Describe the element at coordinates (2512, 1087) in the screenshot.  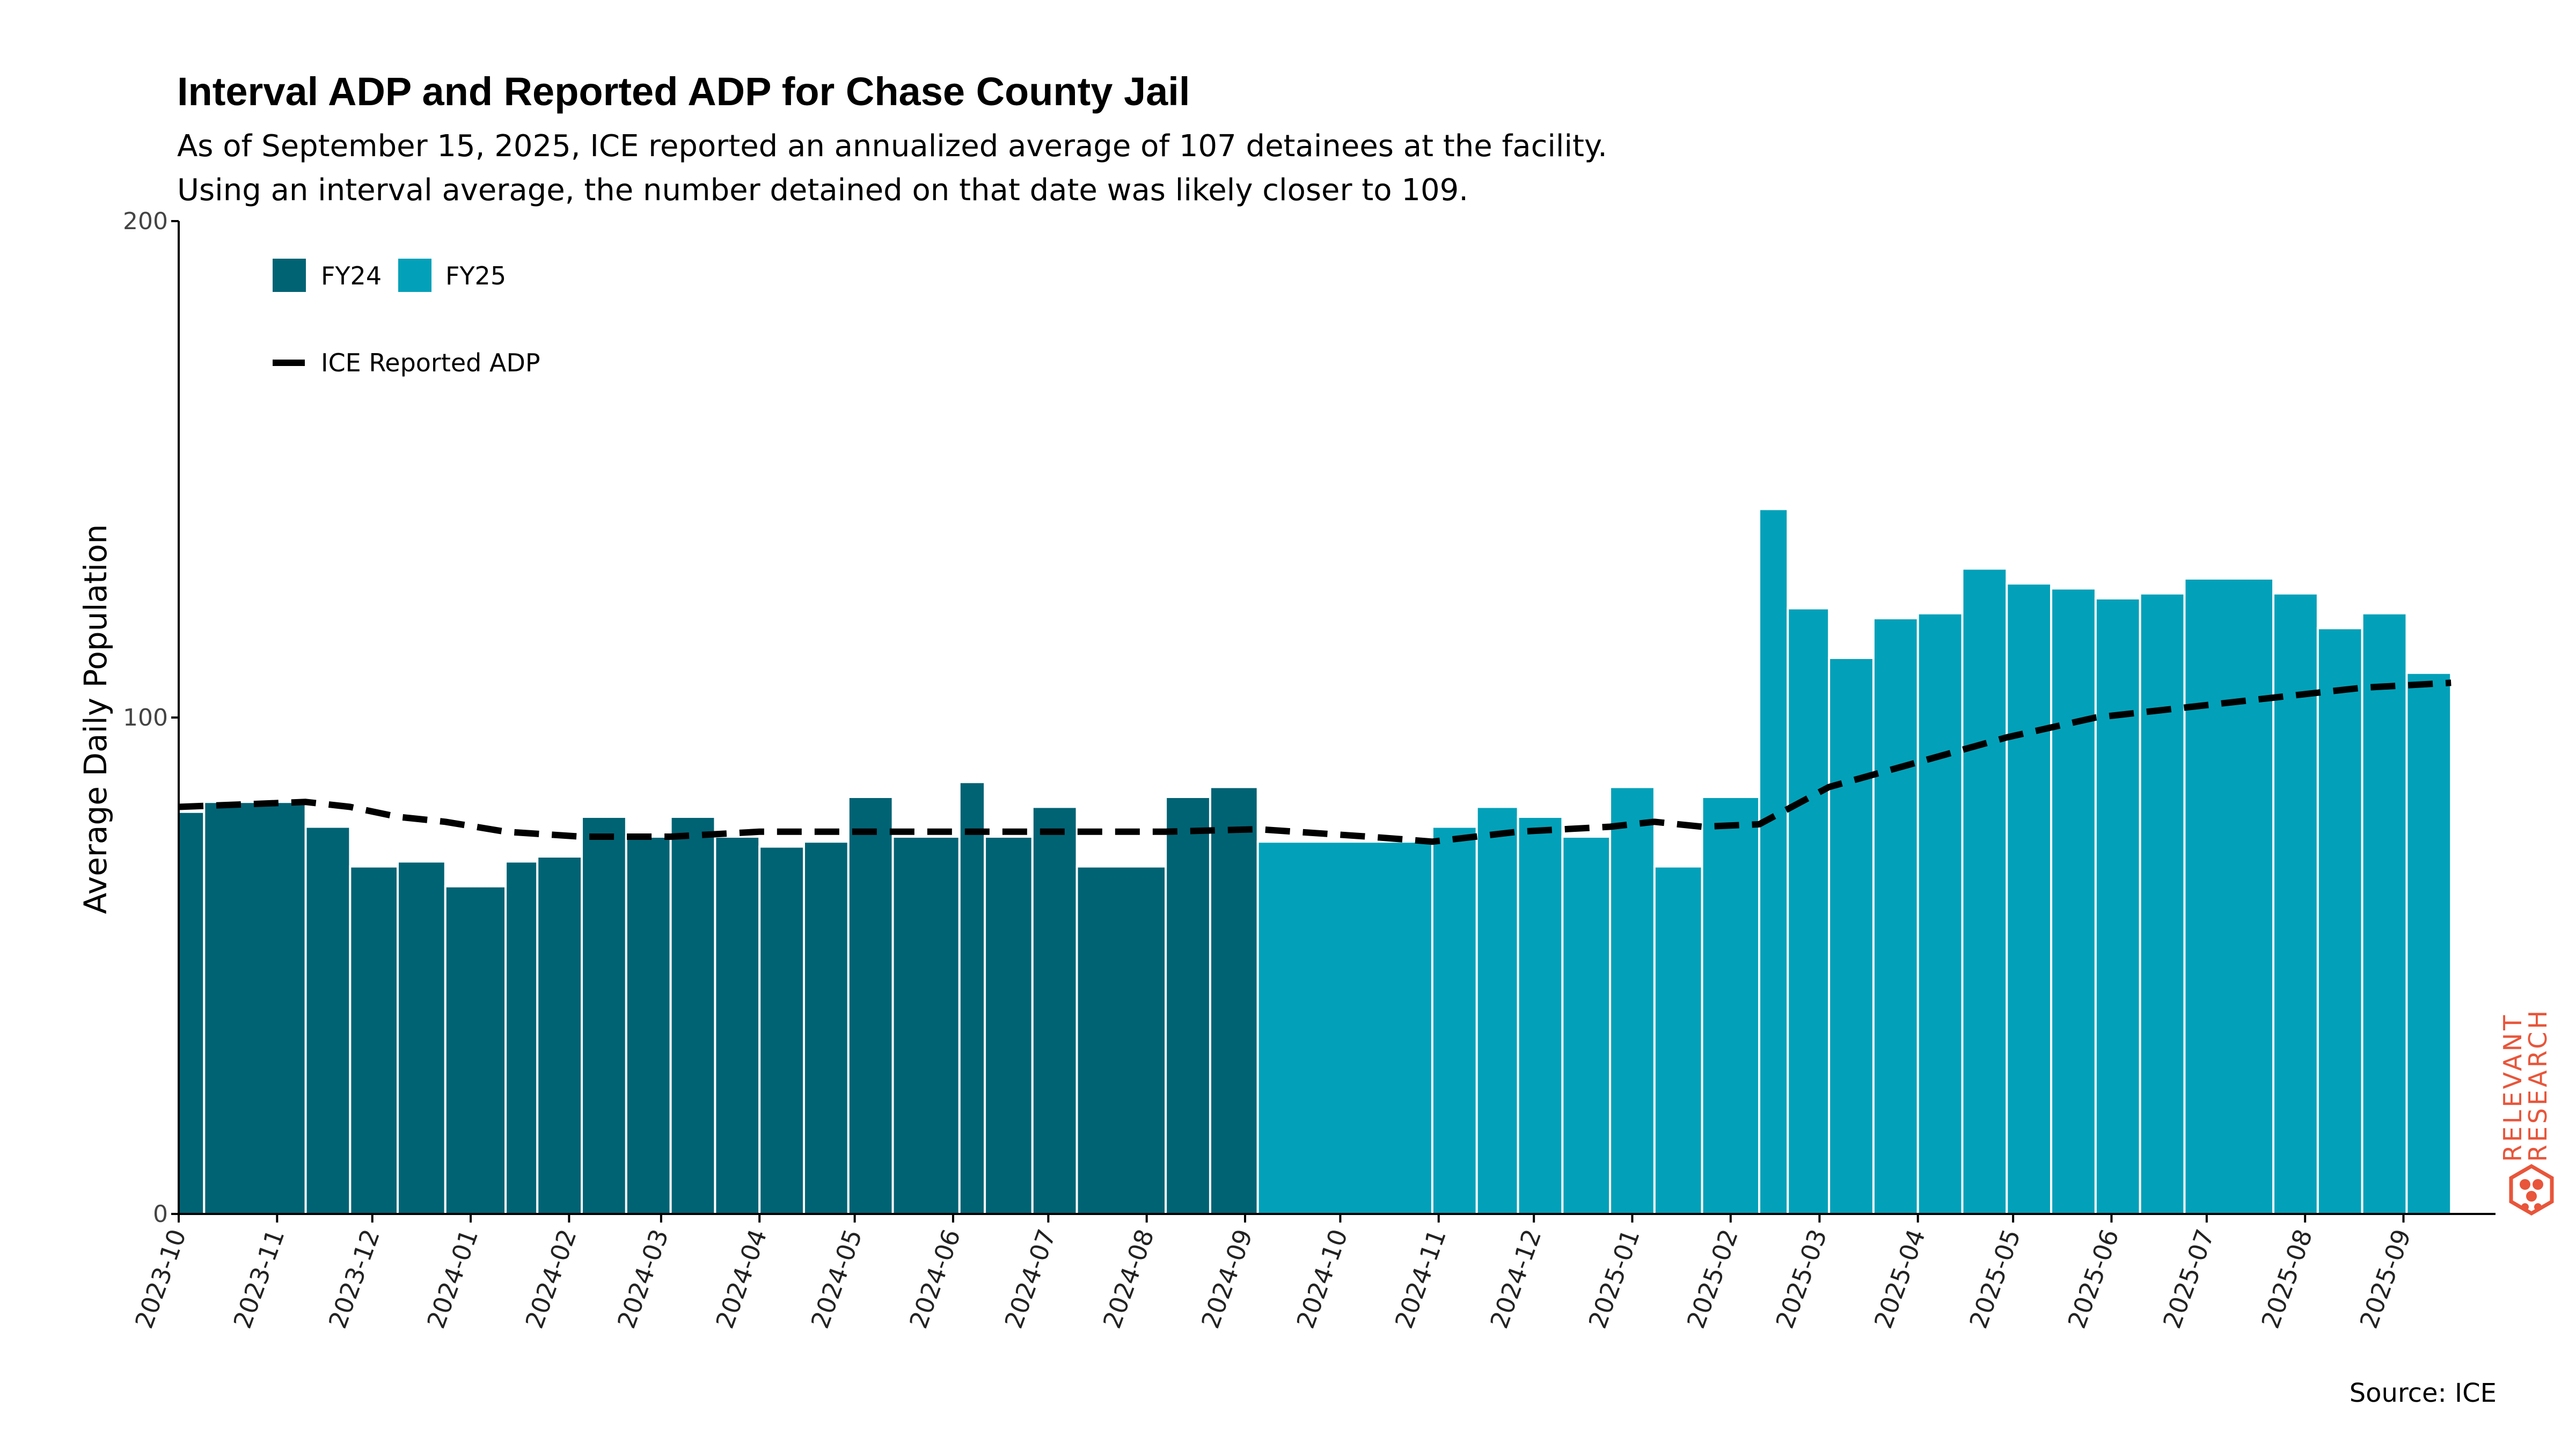
I see `logo-text-relevant: RELEVANT` at that location.